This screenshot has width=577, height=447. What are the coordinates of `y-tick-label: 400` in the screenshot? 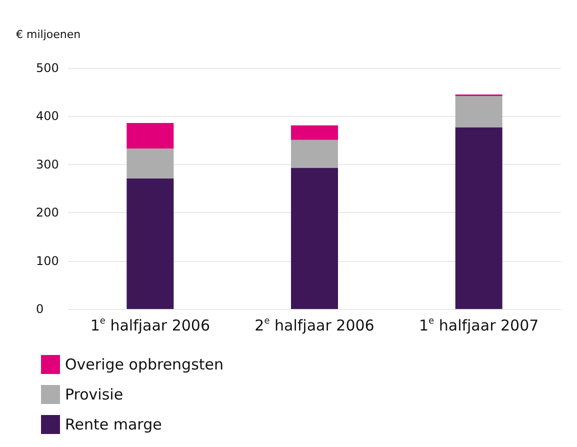 It's located at (47, 116).